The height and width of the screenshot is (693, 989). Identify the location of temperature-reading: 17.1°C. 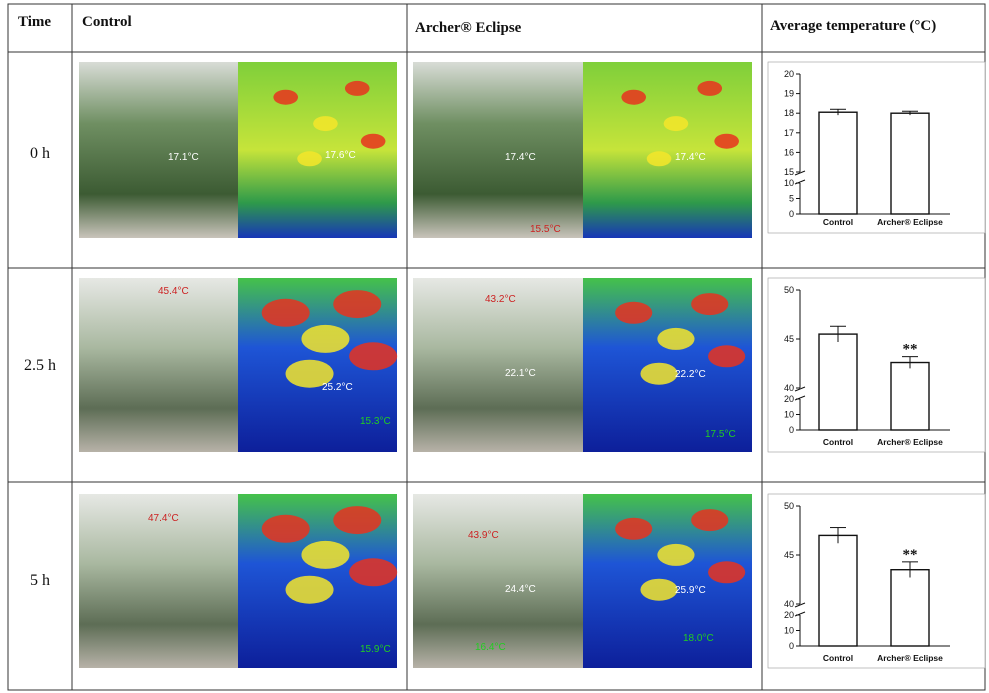
(183, 157).